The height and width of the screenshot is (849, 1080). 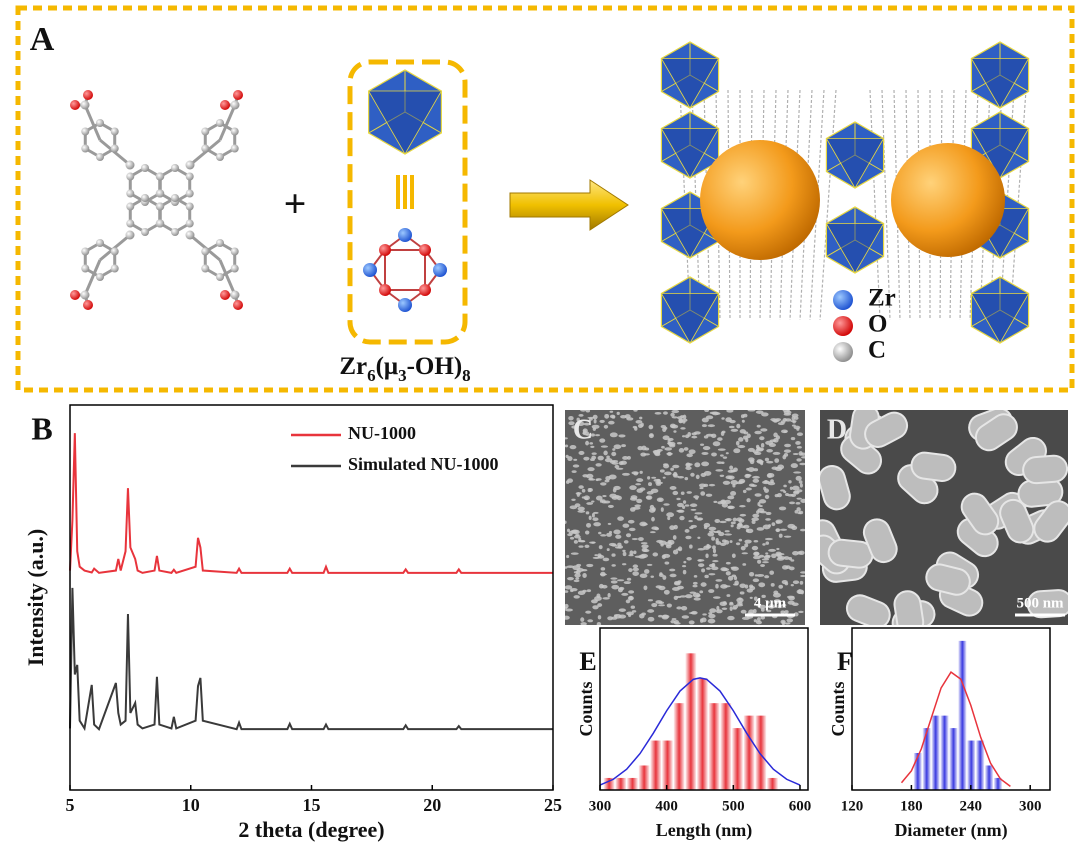 What do you see at coordinates (70, 805) in the screenshot?
I see `x-tick-label: 5` at bounding box center [70, 805].